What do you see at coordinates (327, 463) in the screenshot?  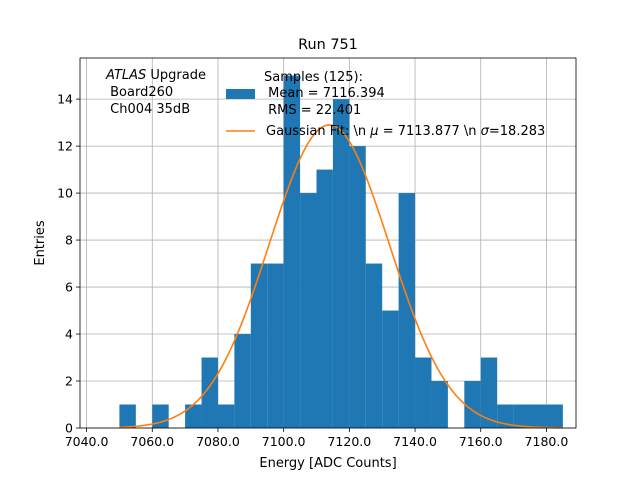 I see `x-axis-label: Energy [ADC Counts]` at bounding box center [327, 463].